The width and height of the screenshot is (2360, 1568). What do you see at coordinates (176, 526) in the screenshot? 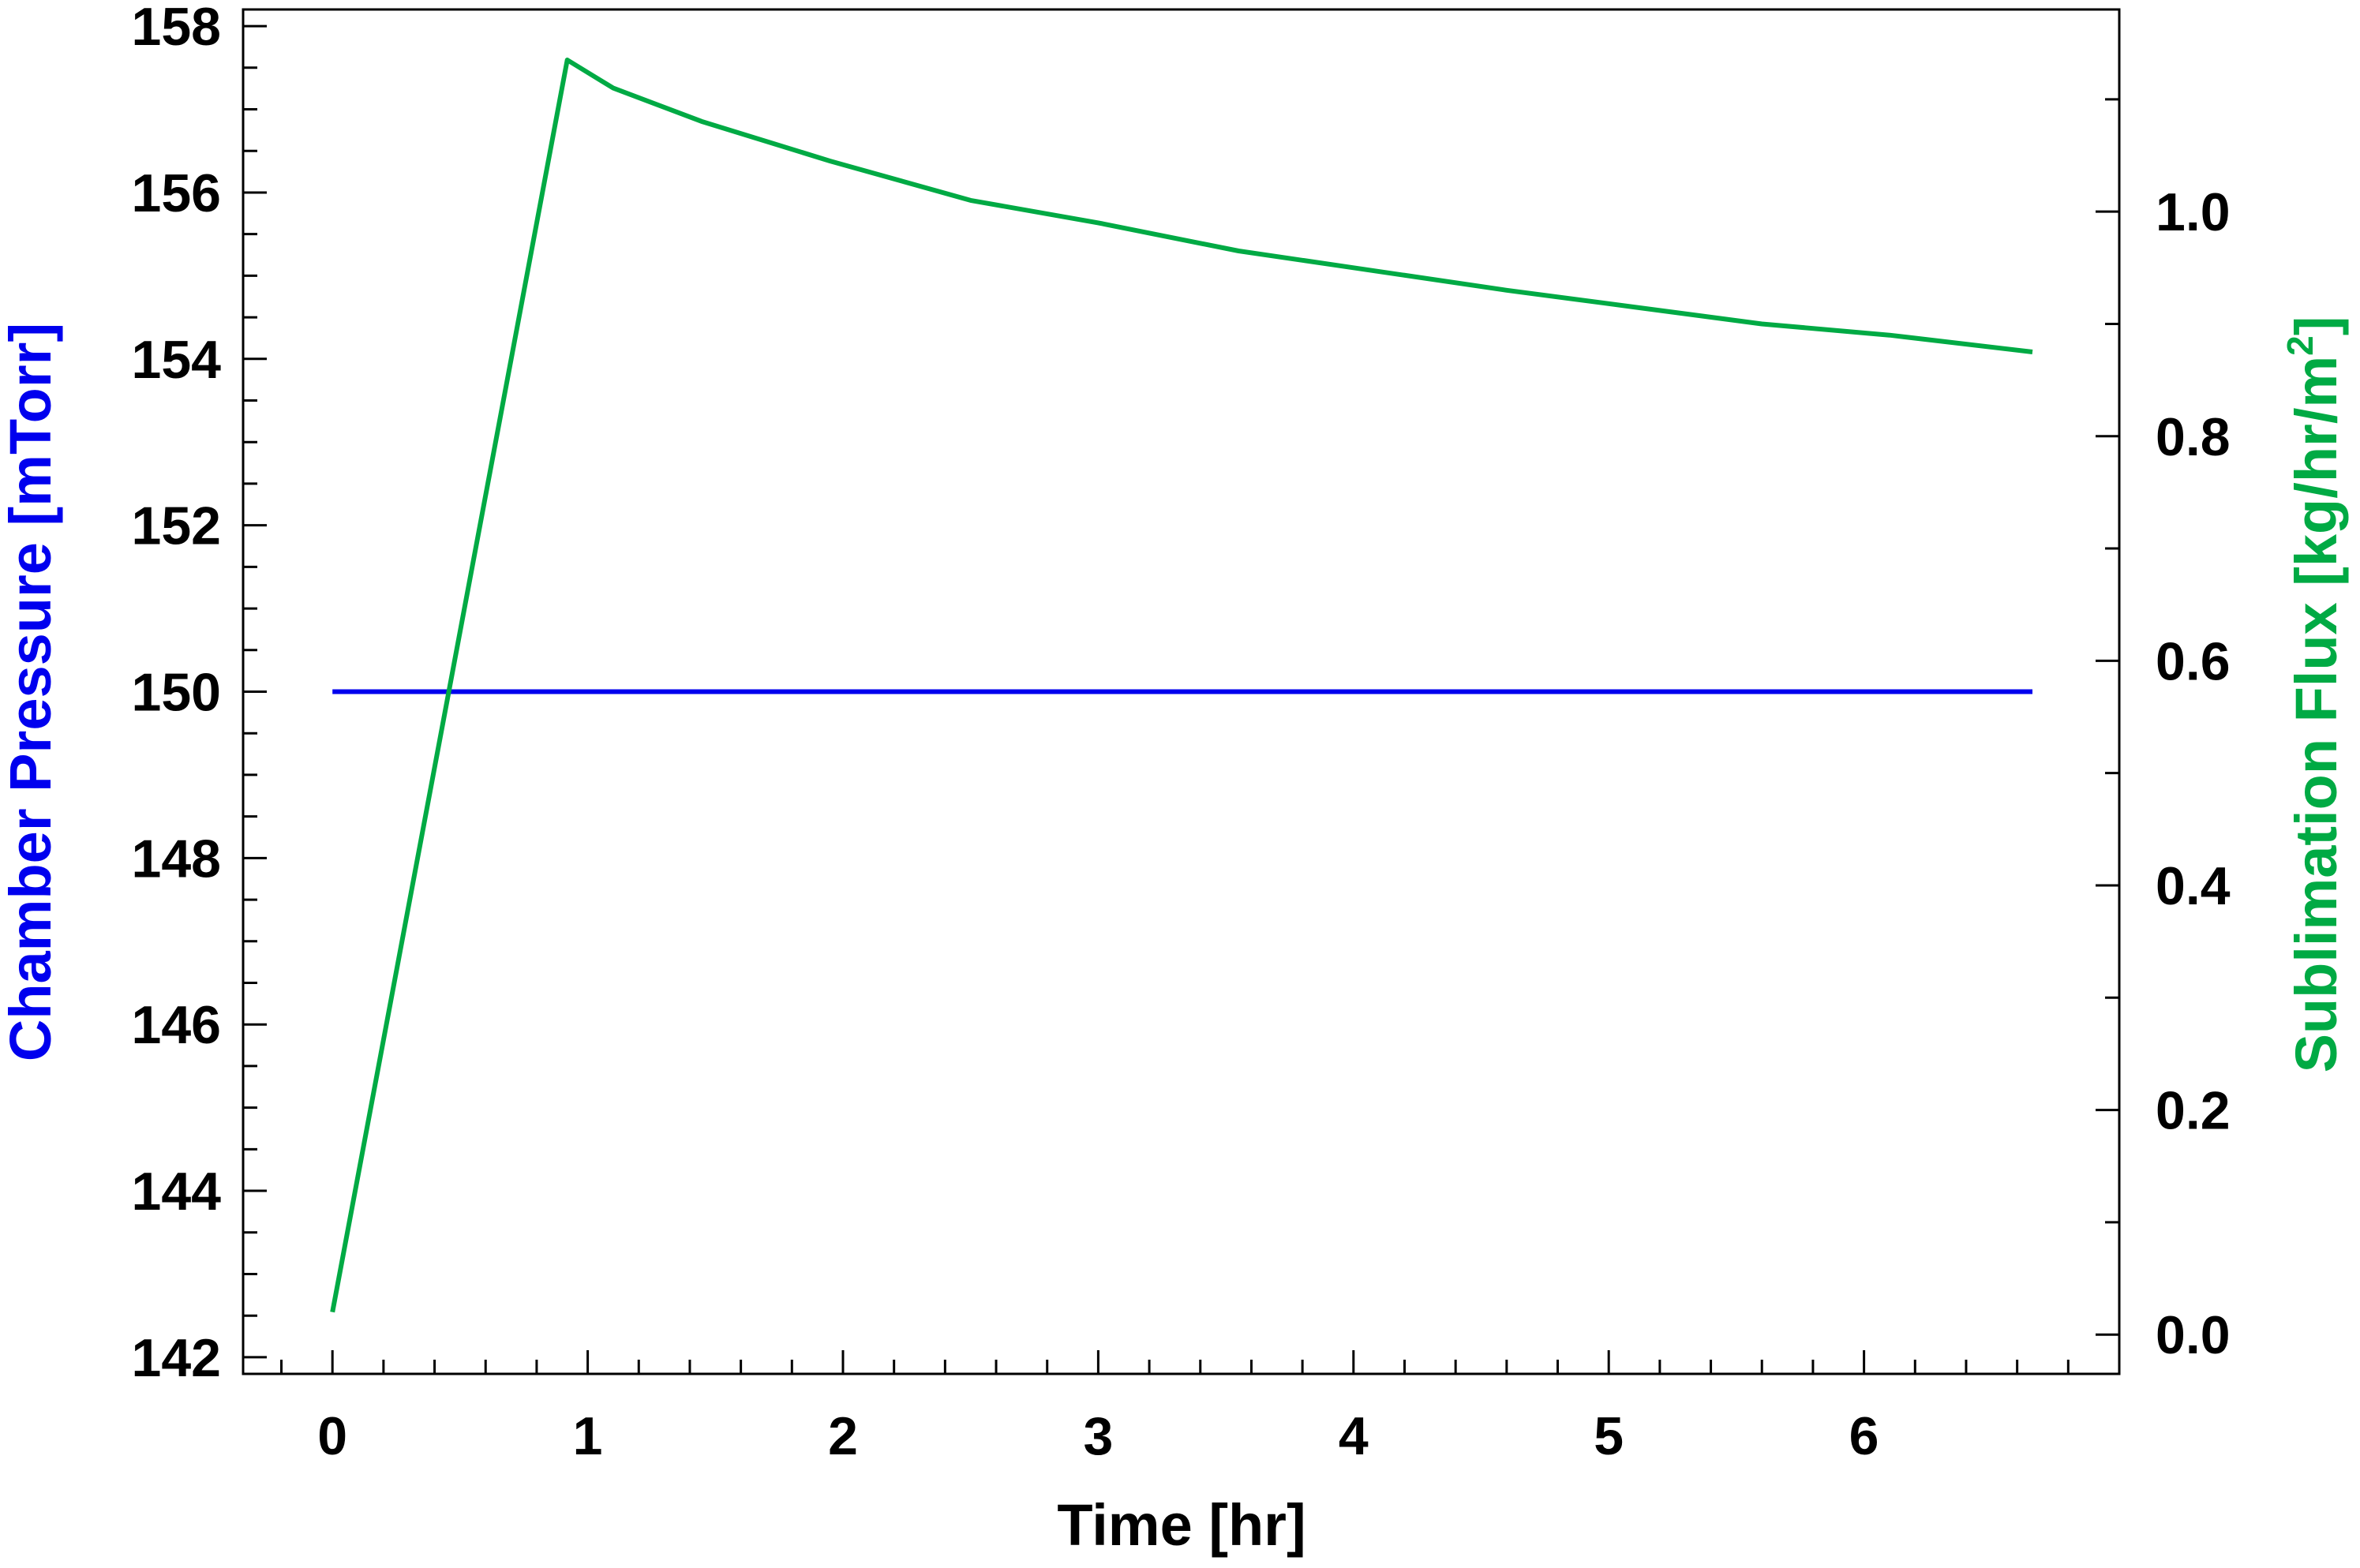
I see `y-left-tick-label: 152` at bounding box center [176, 526].